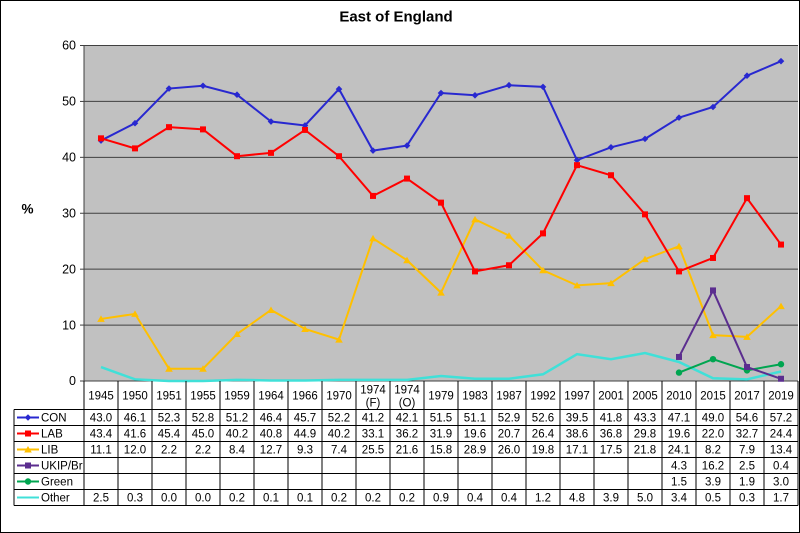 The height and width of the screenshot is (533, 800). What do you see at coordinates (395, 16) in the screenshot?
I see `svg-text: East of England` at bounding box center [395, 16].